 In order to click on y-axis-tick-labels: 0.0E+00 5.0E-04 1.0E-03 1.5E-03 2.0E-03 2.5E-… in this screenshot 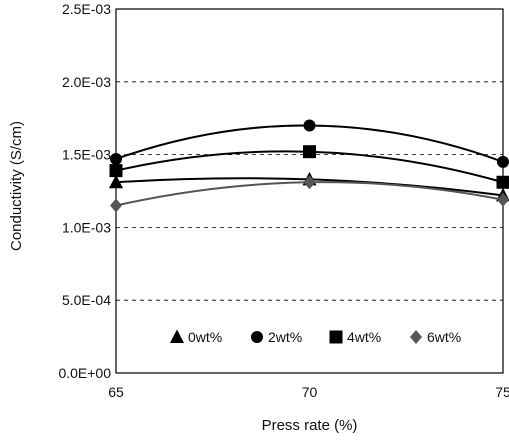, I will do `click(84, 191)`.